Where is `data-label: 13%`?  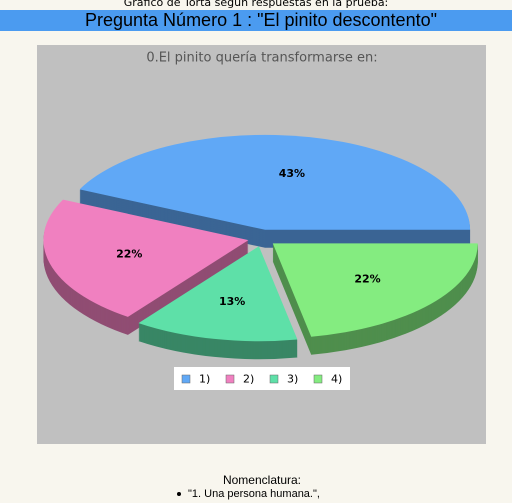 data-label: 13% is located at coordinates (232, 301).